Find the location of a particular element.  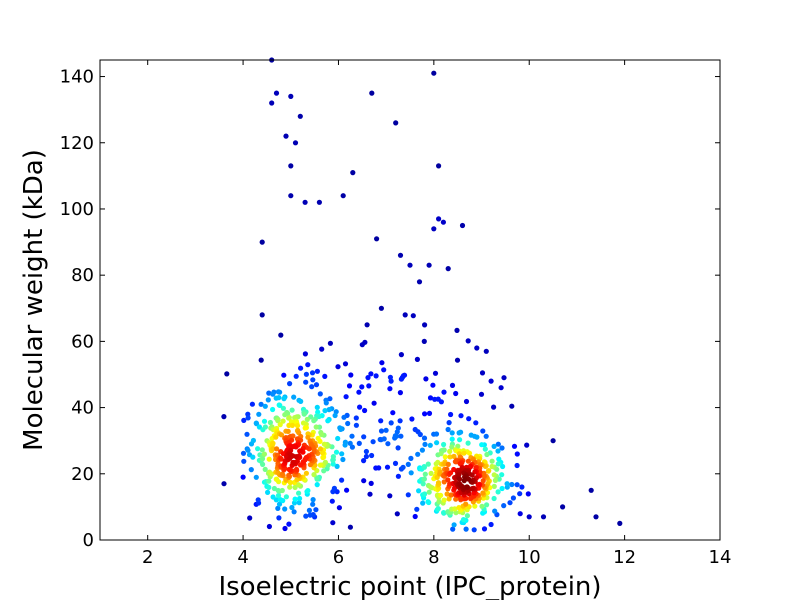

y-tick-label: 100 is located at coordinates (77, 209).